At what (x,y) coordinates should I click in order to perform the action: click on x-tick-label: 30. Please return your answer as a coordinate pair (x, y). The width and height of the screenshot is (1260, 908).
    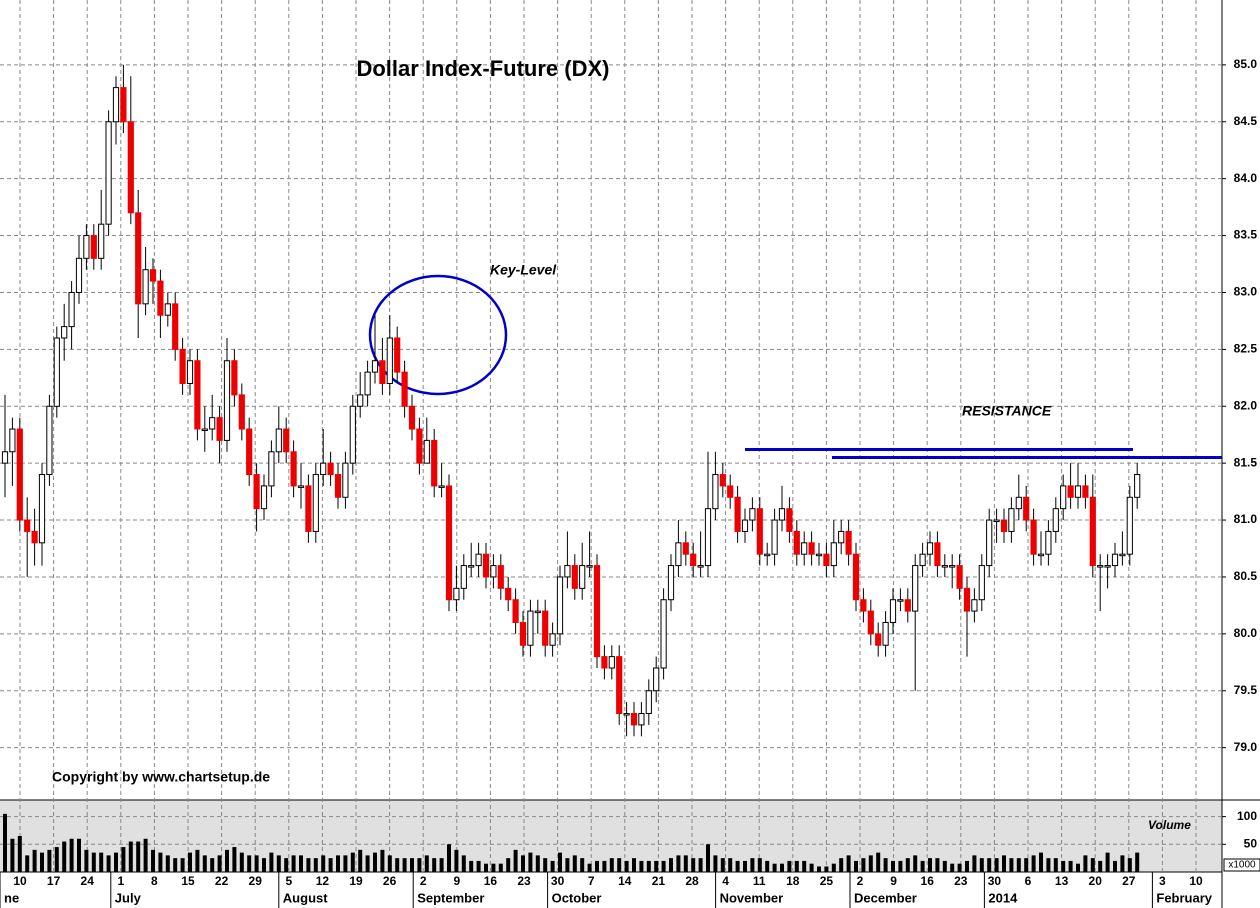
    Looking at the image, I should click on (558, 881).